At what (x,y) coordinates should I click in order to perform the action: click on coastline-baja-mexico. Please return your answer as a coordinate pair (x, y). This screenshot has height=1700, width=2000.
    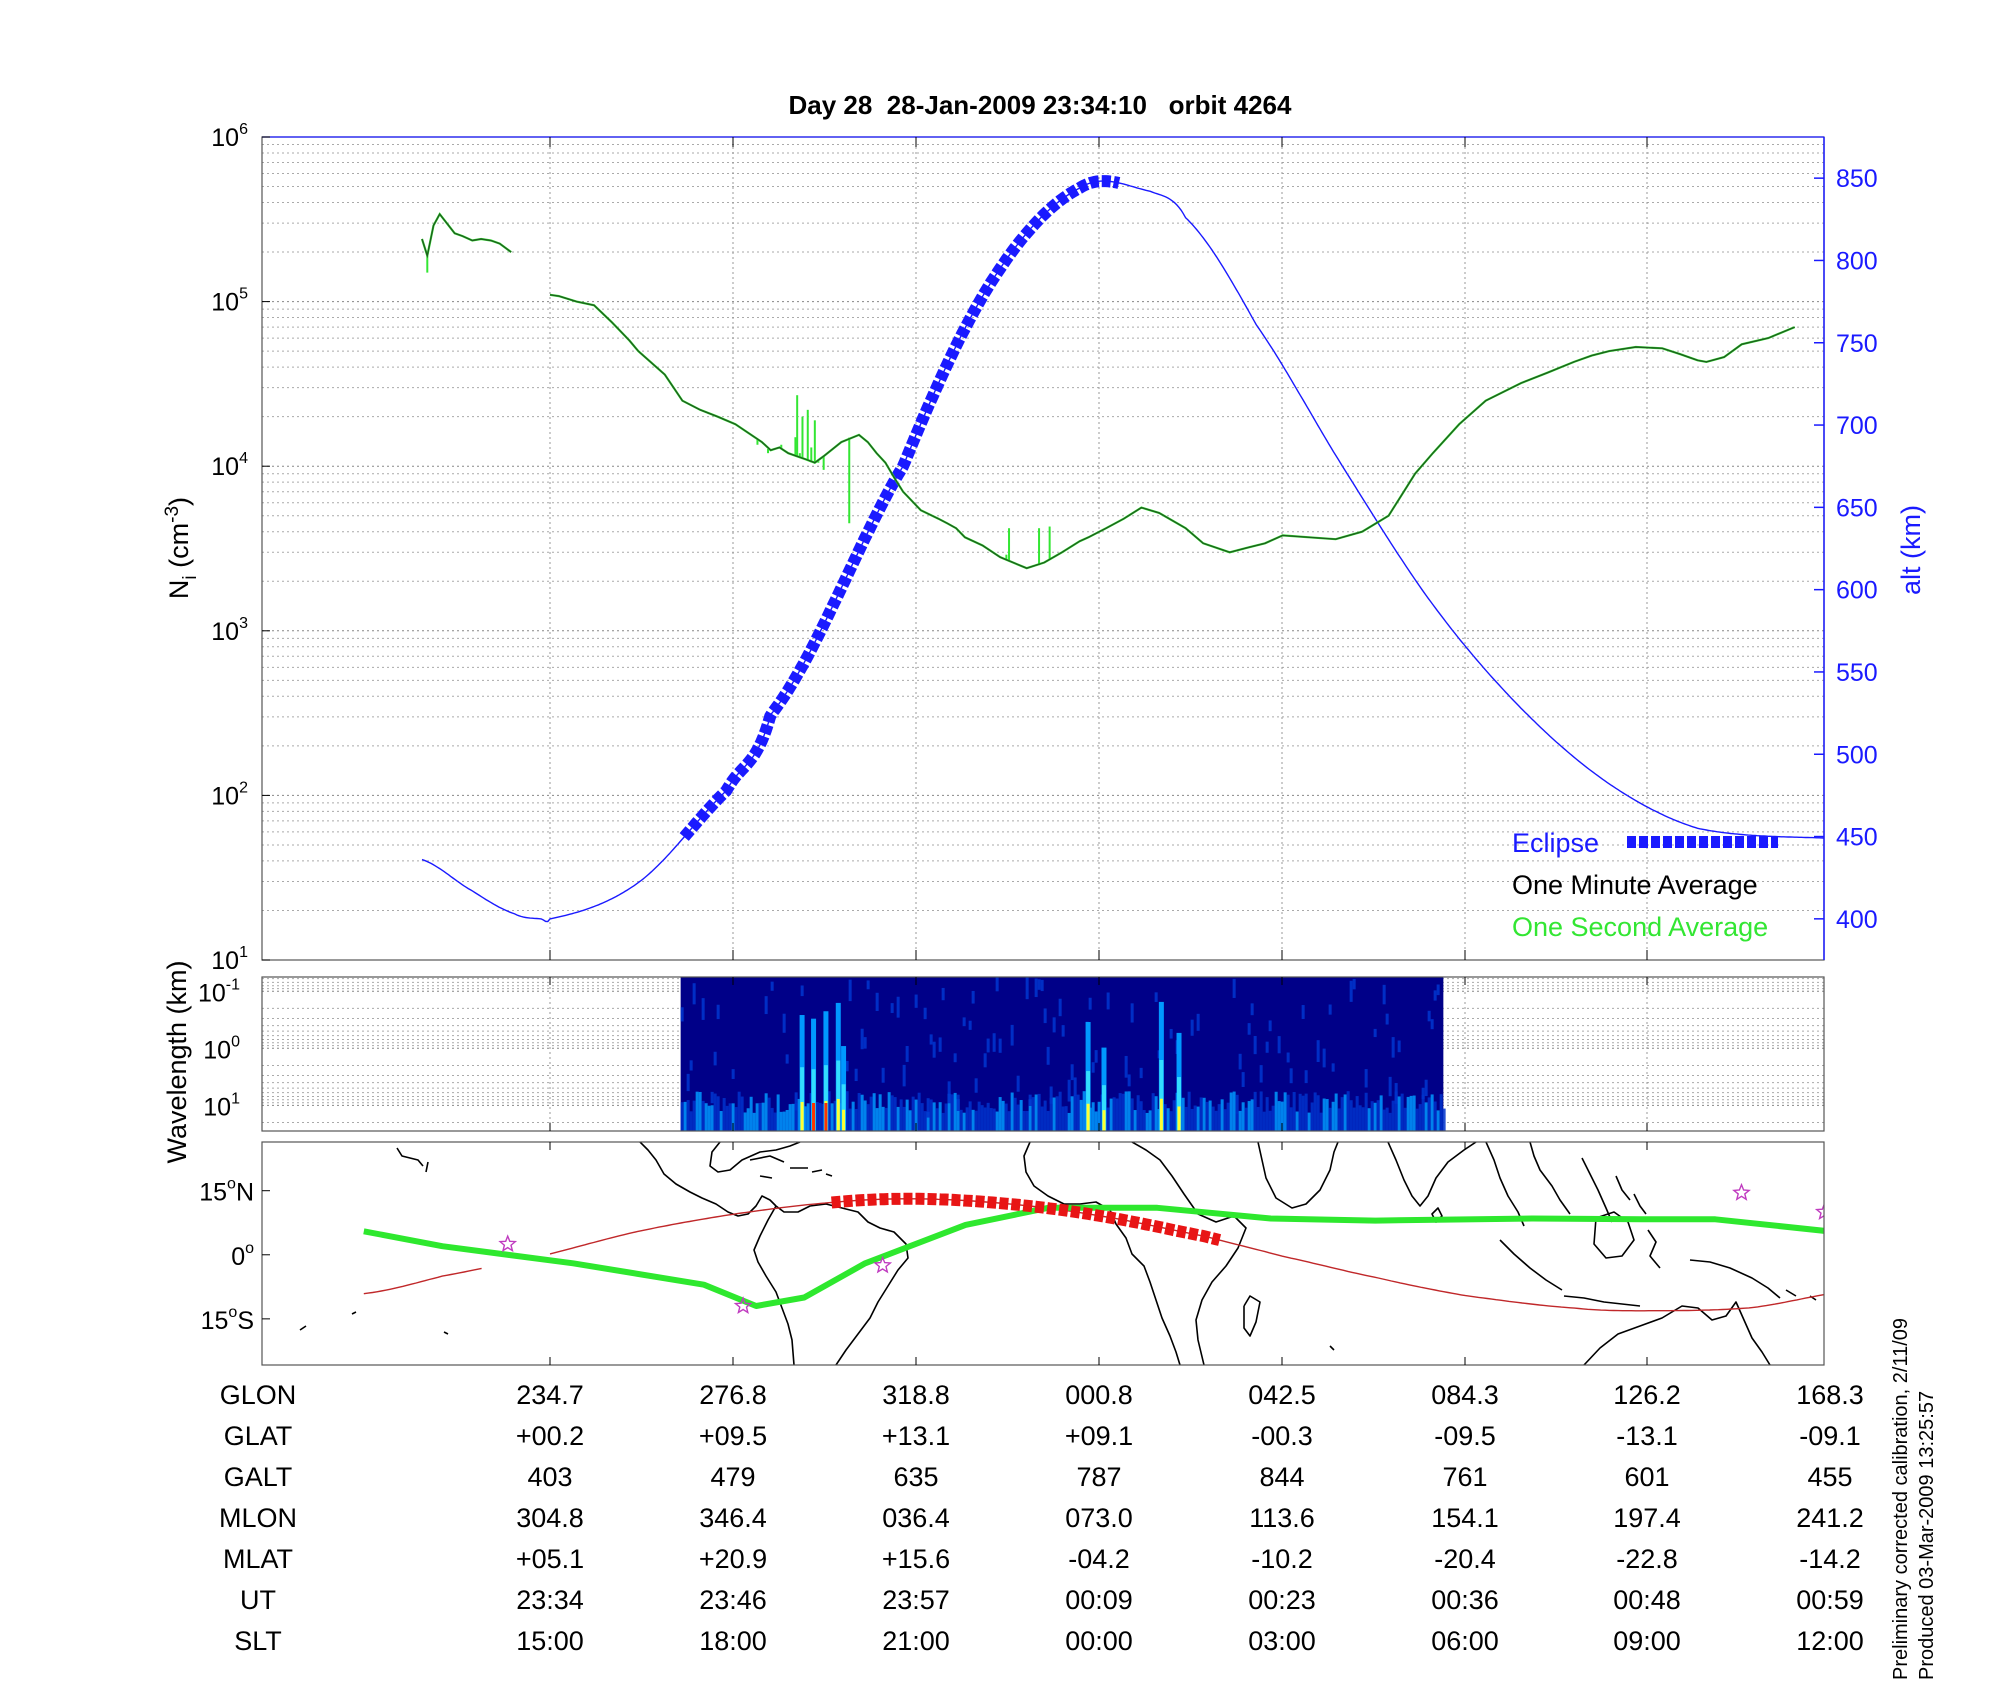
    Looking at the image, I should click on (412, 1160).